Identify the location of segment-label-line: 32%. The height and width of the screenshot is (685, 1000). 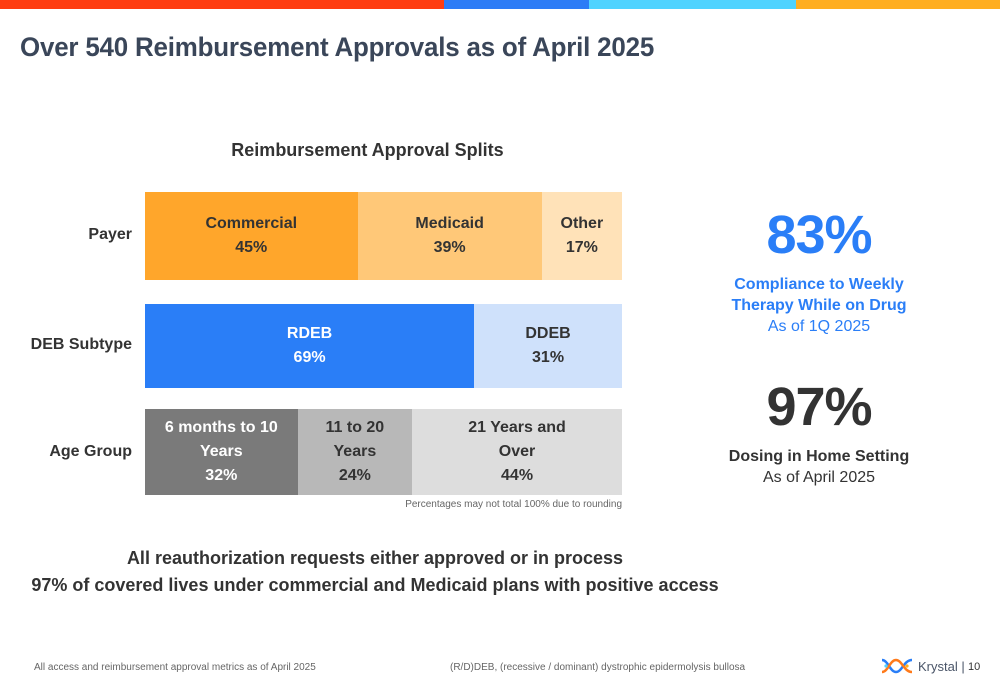
(221, 475).